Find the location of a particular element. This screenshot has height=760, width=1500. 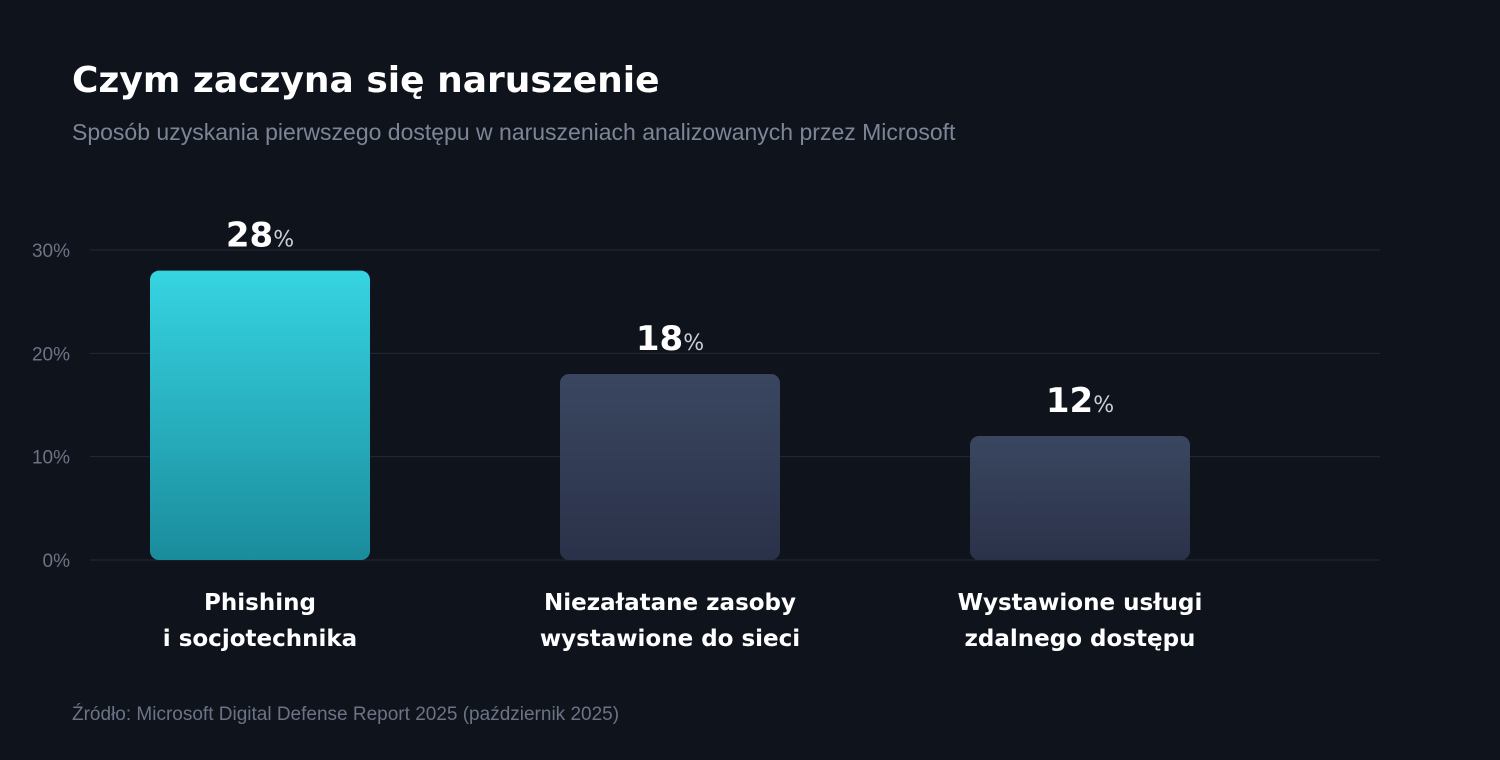

y-tick-label: 0% is located at coordinates (57, 561).